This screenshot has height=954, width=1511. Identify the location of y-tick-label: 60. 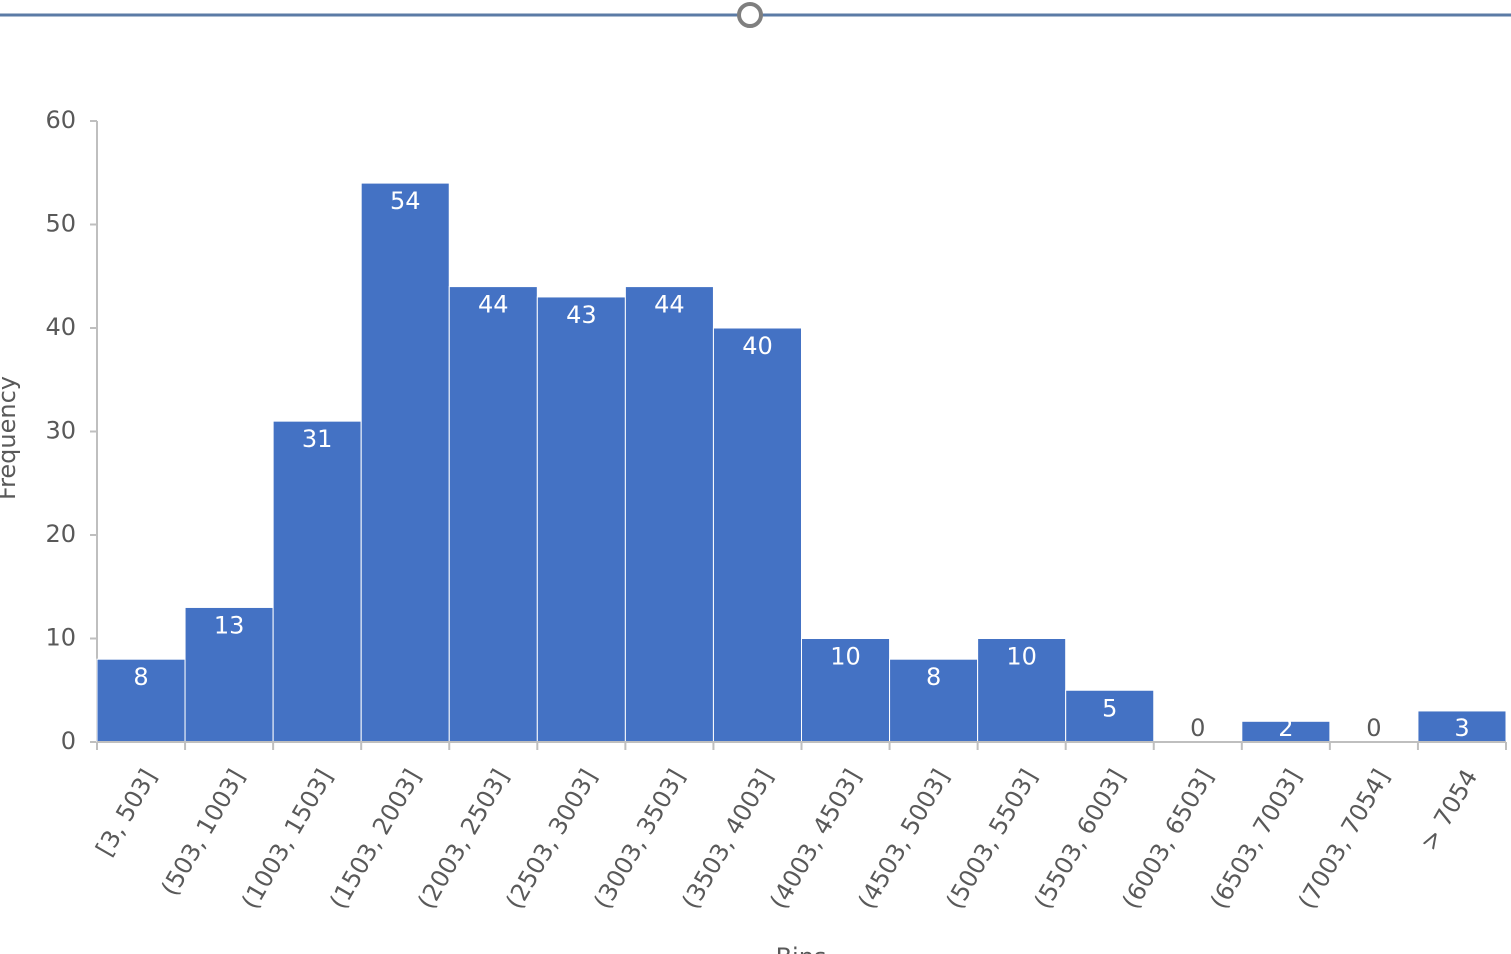
(60, 120).